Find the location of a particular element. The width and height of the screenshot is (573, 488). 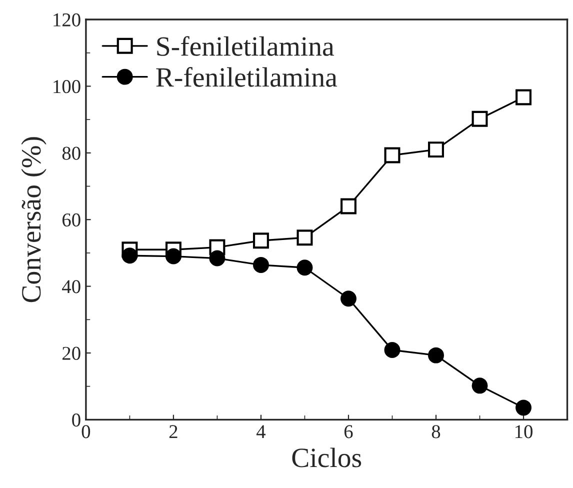

y-tick-label: 60 is located at coordinates (71, 220).